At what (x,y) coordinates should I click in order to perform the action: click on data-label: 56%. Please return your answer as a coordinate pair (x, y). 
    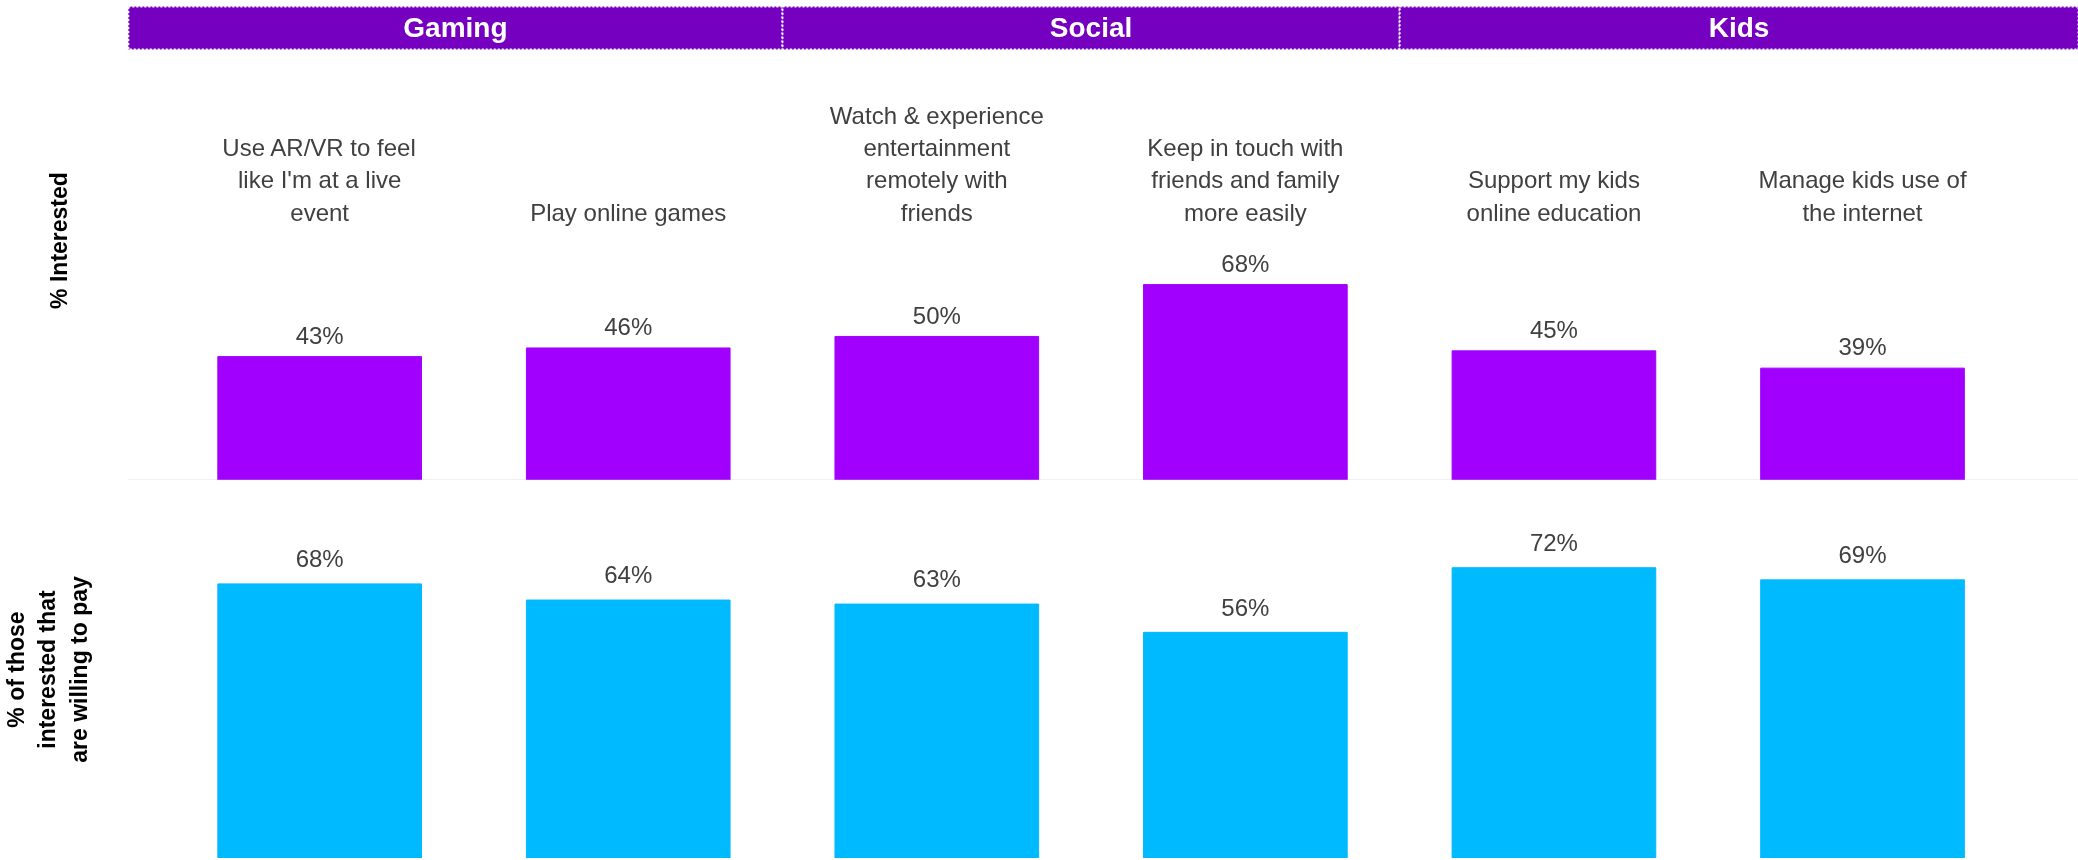
    Looking at the image, I should click on (1245, 607).